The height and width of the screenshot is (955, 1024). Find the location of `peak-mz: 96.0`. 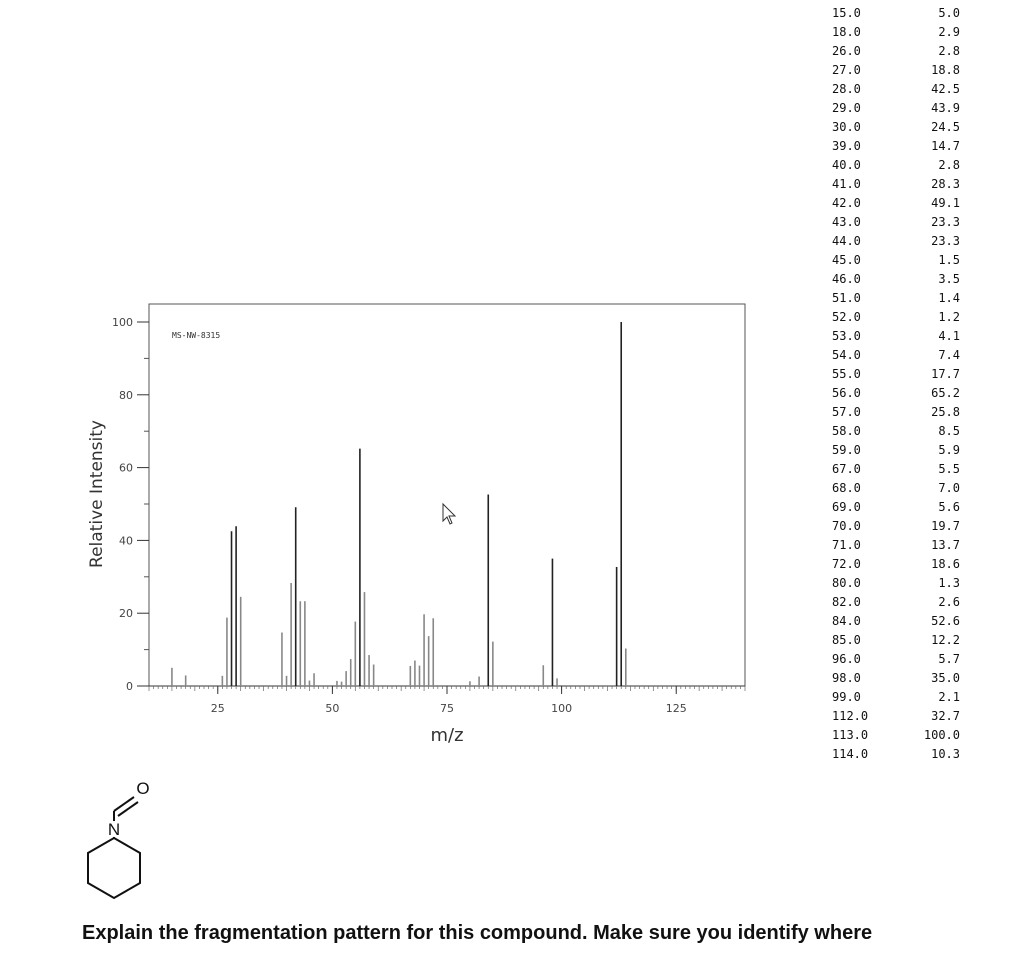

peak-mz: 96.0 is located at coordinates (846, 659).